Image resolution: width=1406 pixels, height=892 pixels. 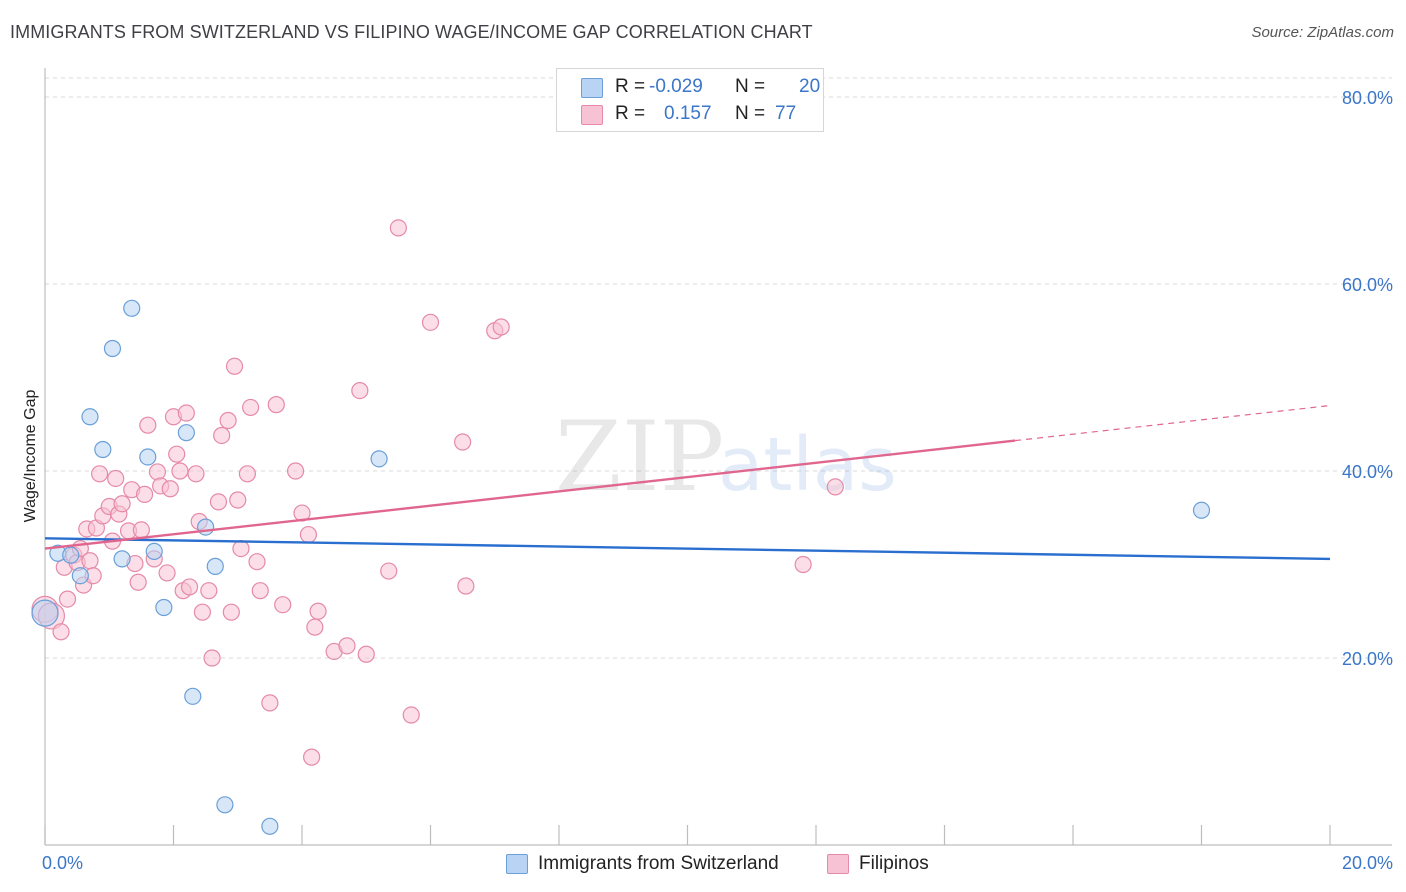 I want to click on bottom-legend-swatch-pink, so click(x=838, y=864).